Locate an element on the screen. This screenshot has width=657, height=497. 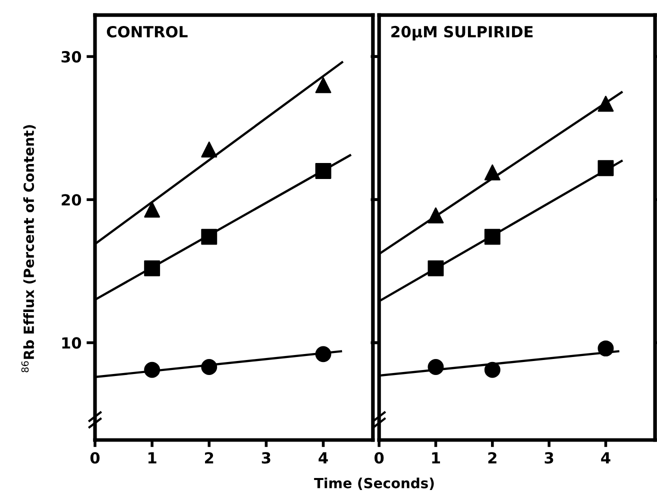
y-tick-label: 20 is located at coordinates (72, 200).